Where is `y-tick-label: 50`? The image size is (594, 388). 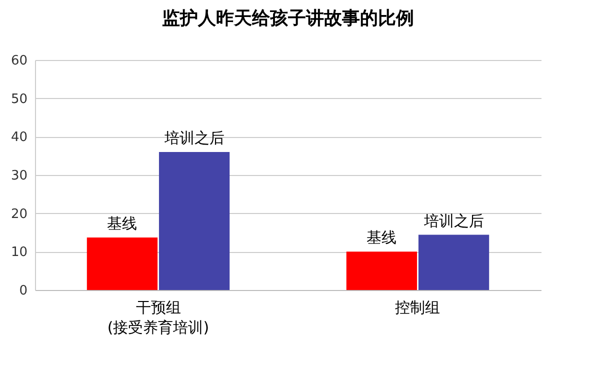
y-tick-label: 50 is located at coordinates (19, 99).